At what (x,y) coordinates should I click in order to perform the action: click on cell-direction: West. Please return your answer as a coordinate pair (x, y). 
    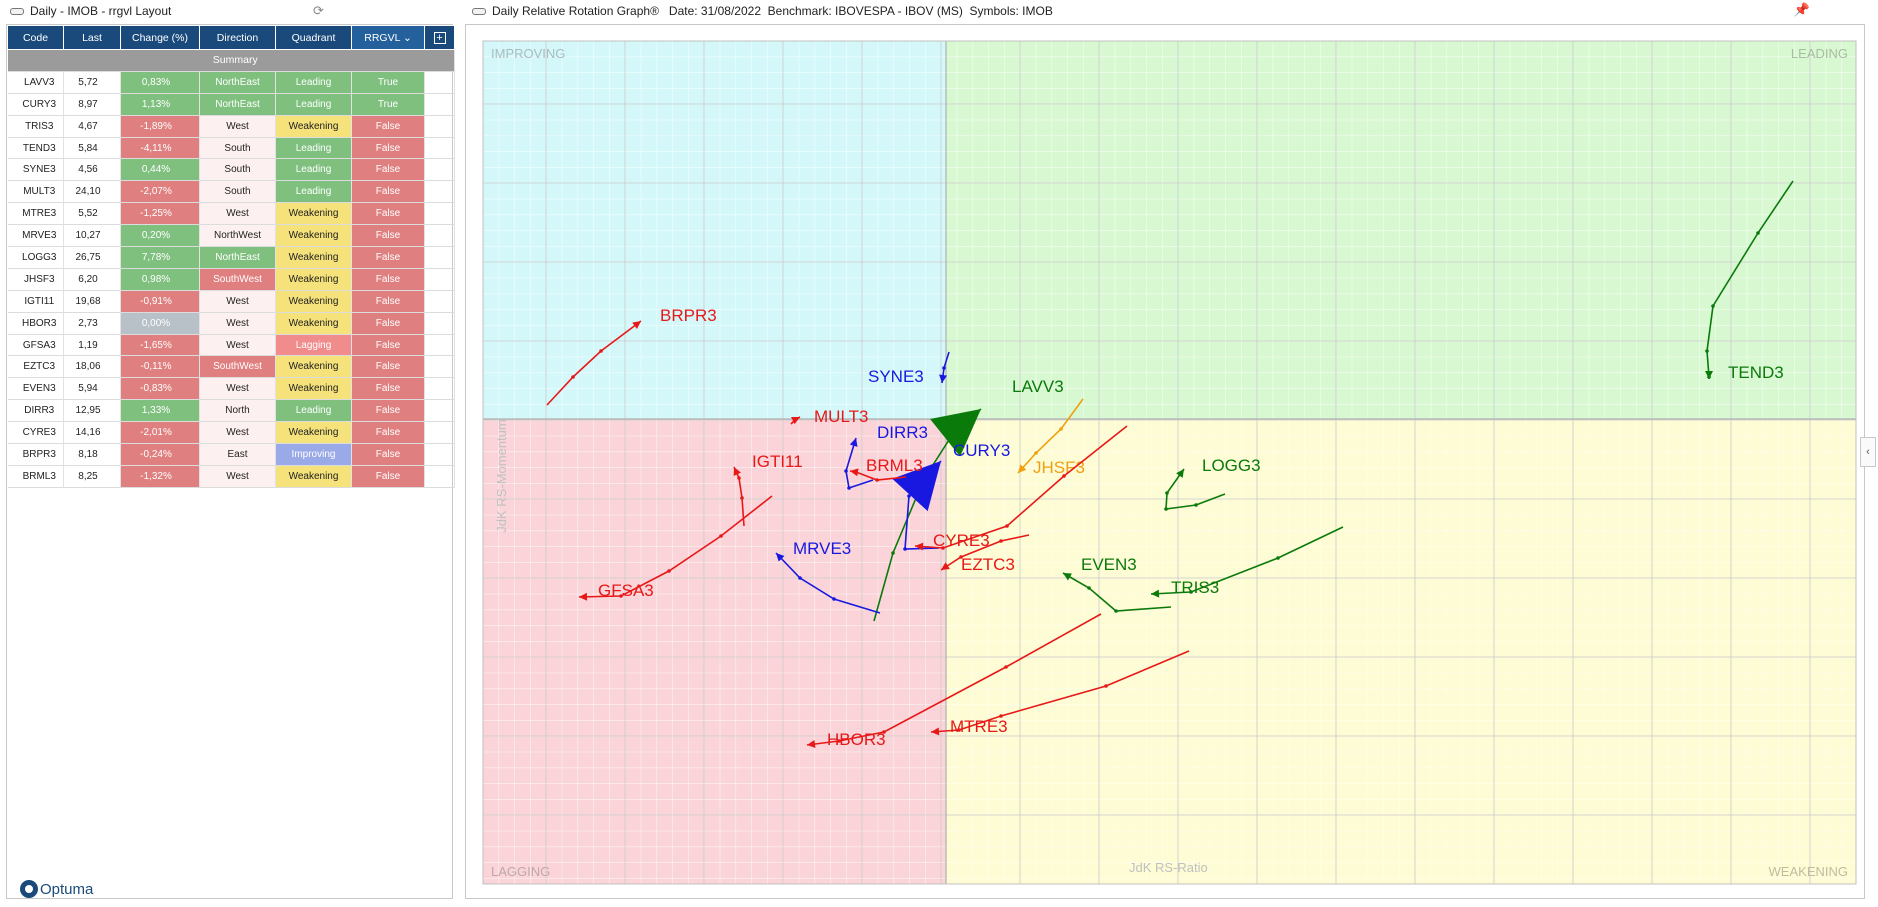
    Looking at the image, I should click on (237, 476).